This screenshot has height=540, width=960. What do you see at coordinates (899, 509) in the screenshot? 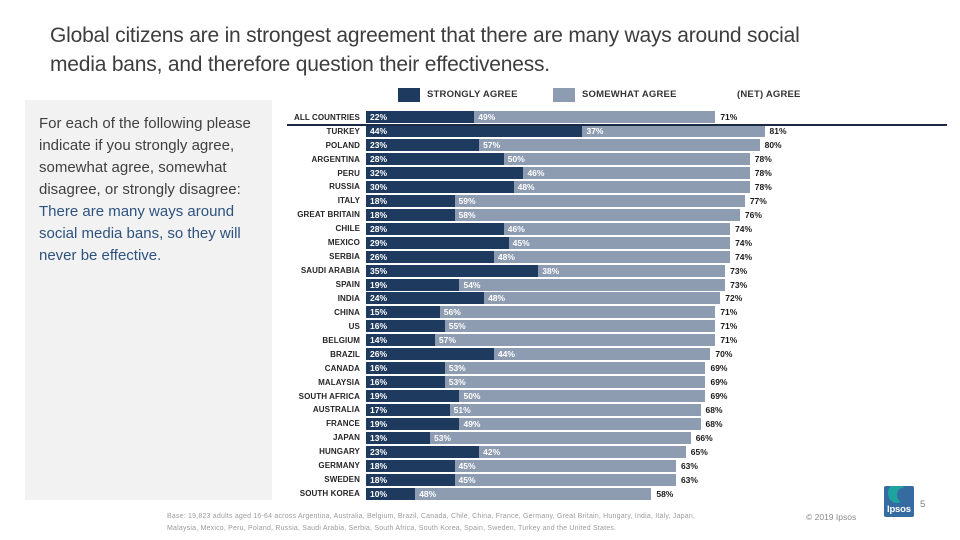
I see `logo-wordmark: Ipsos` at bounding box center [899, 509].